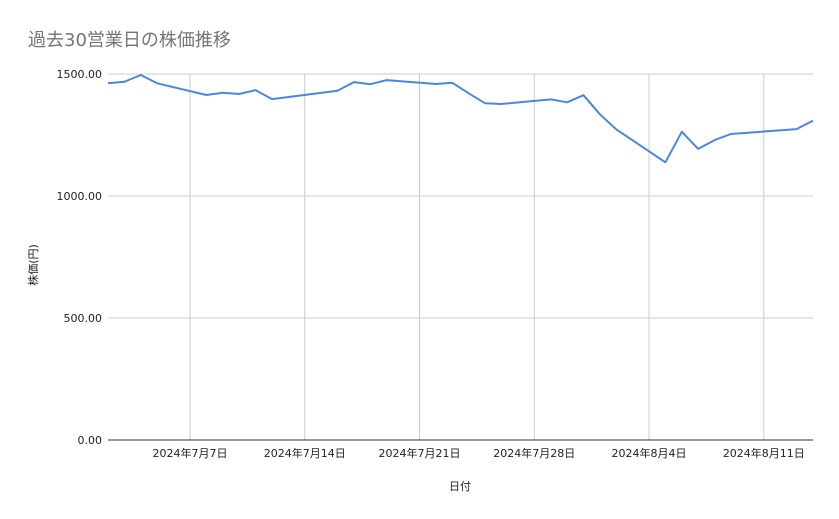 This screenshot has height=519, width=839. I want to click on x-tick-label: 2024年7月14日, so click(305, 453).